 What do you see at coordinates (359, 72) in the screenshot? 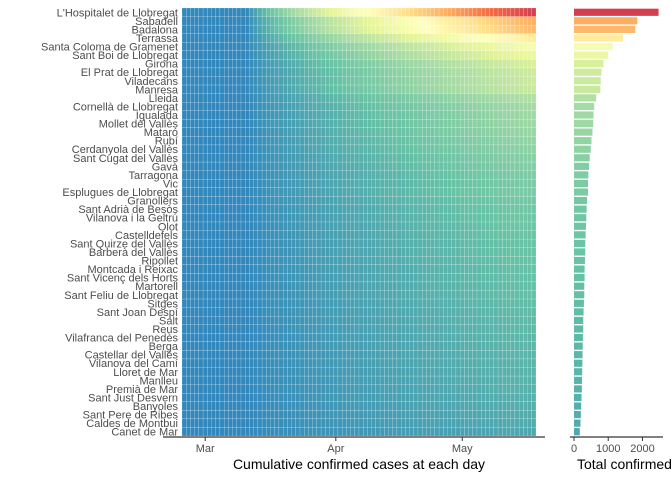
I see `heatmap-row` at bounding box center [359, 72].